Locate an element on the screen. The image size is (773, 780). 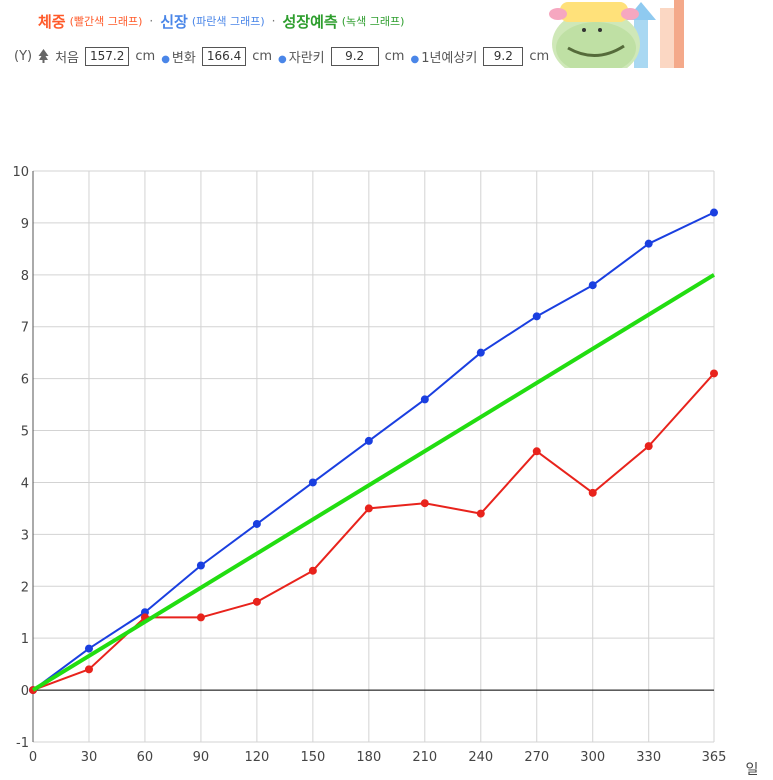
x-tick-label: 90 is located at coordinates (201, 757).